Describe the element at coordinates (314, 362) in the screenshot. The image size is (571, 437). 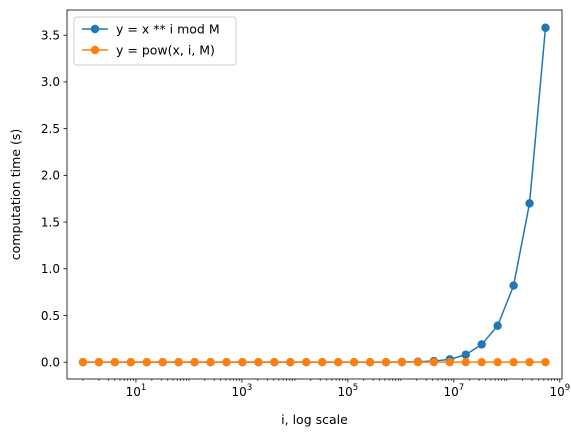
I see `series` at that location.